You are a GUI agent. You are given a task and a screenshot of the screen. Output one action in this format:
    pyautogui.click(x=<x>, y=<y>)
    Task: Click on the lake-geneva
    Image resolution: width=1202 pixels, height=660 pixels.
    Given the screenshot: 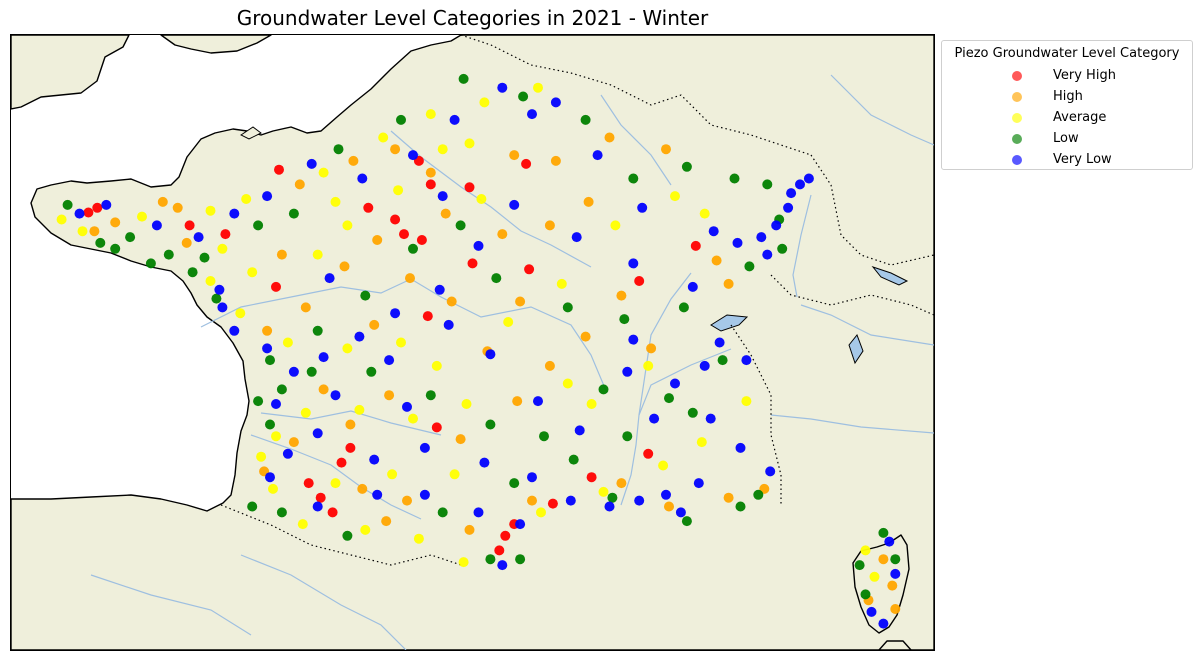 What is the action you would take?
    pyautogui.click(x=729, y=323)
    